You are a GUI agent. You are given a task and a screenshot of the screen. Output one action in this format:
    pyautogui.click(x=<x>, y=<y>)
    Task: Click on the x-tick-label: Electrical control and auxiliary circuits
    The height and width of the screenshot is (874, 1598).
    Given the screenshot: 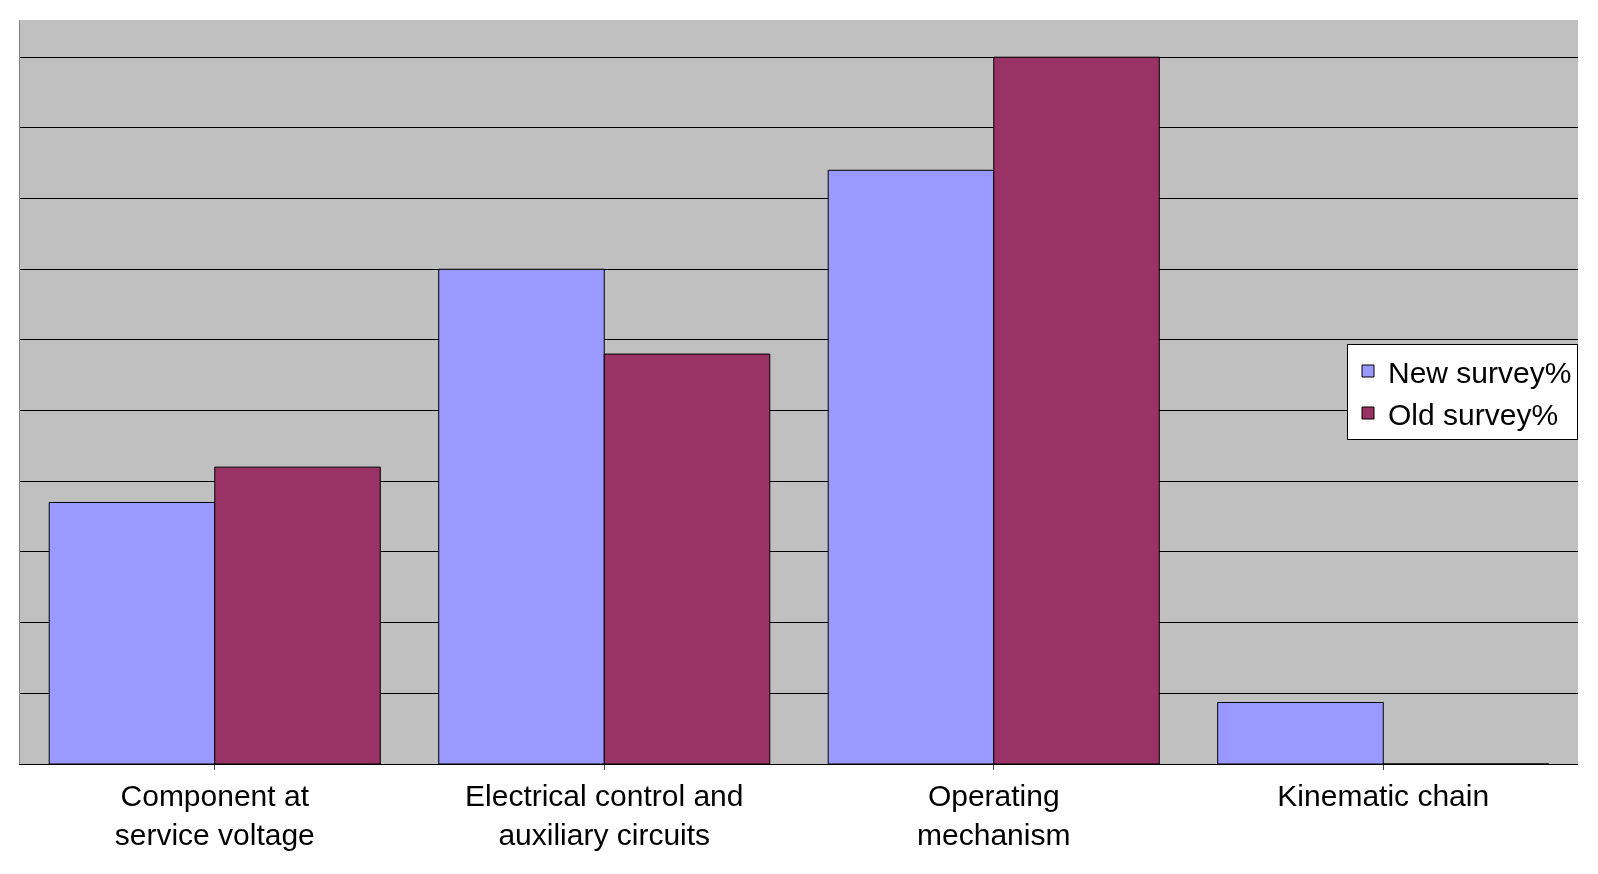 What is the action you would take?
    pyautogui.click(x=604, y=815)
    